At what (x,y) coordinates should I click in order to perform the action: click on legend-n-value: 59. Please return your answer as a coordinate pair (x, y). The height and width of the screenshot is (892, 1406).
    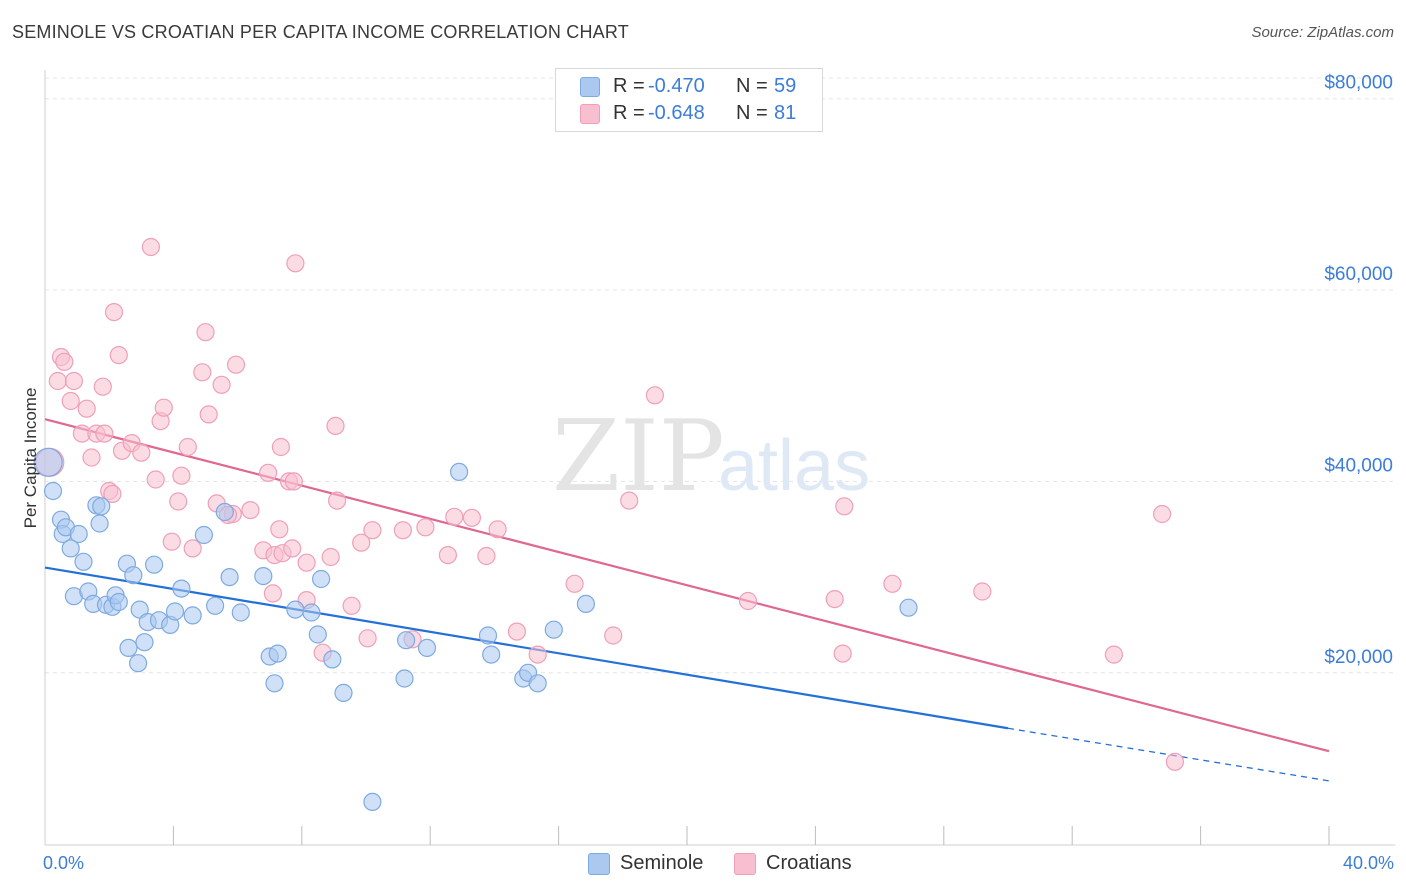
    Looking at the image, I should click on (785, 86).